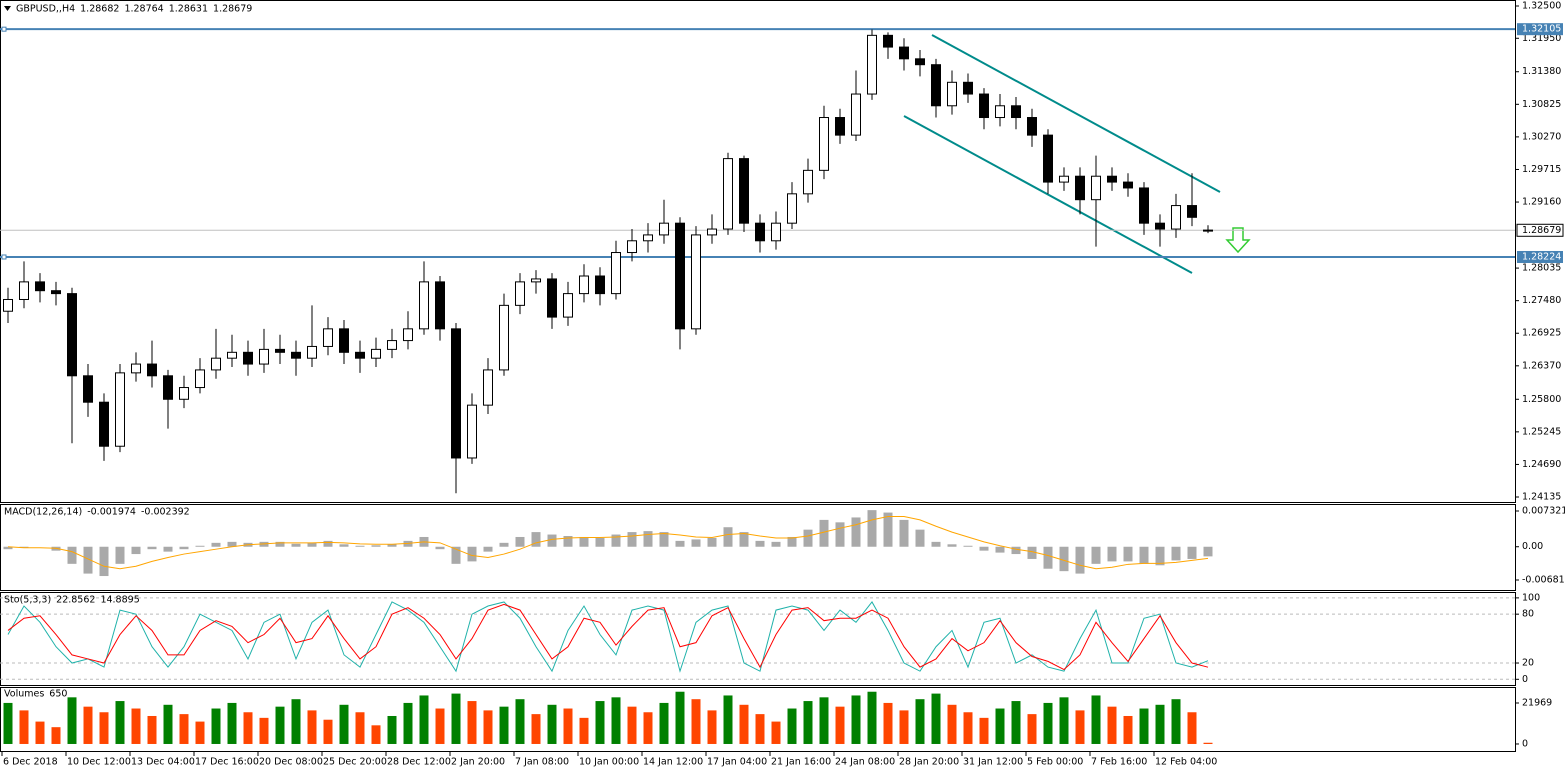  I want to click on x-tick-label: 17 Dec 16:00, so click(227, 762).